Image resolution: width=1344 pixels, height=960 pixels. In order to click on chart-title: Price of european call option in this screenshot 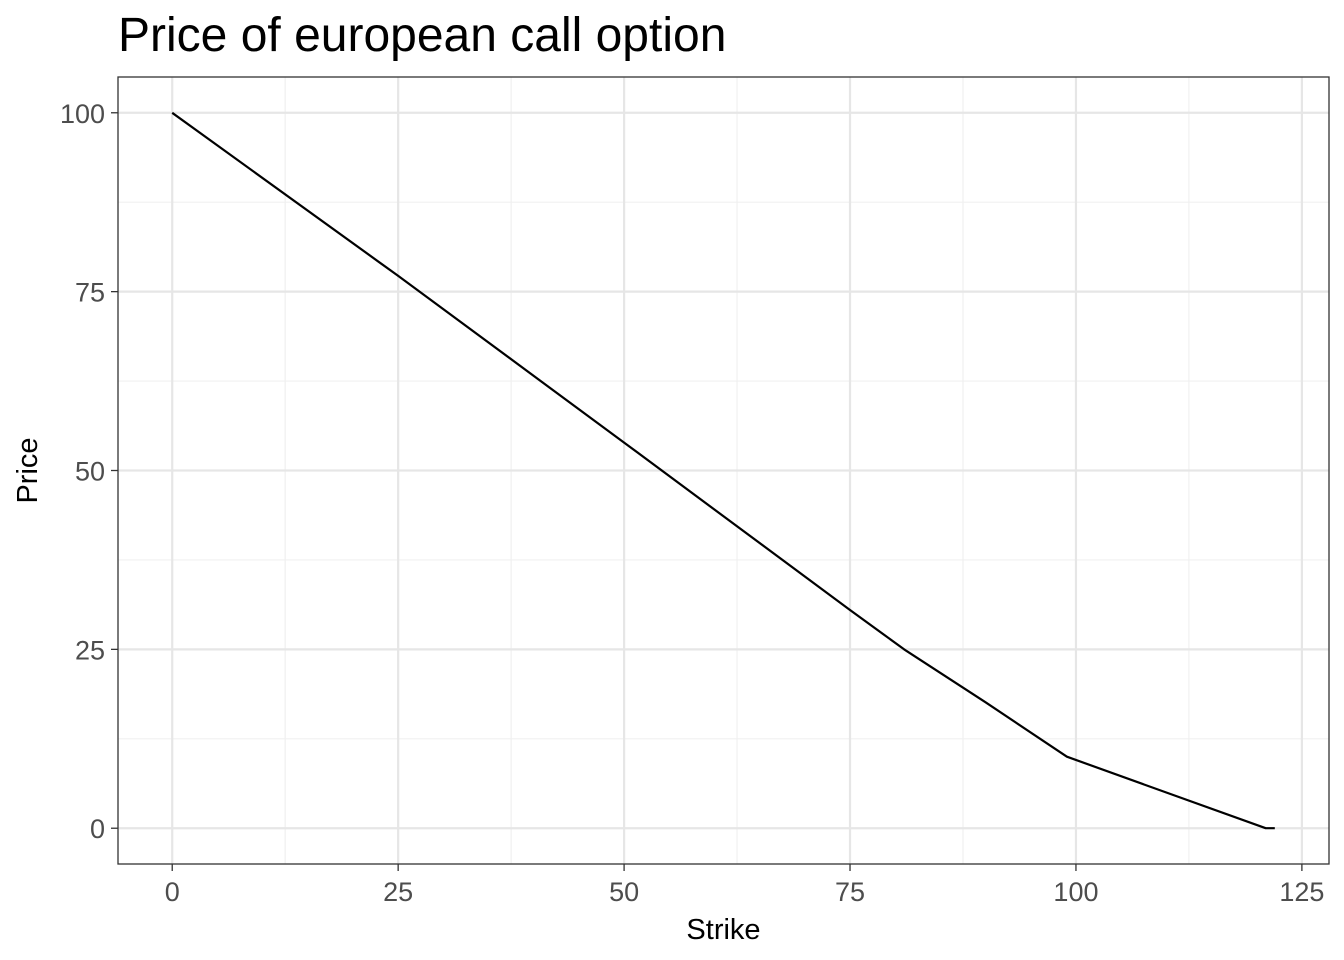, I will do `click(422, 35)`.